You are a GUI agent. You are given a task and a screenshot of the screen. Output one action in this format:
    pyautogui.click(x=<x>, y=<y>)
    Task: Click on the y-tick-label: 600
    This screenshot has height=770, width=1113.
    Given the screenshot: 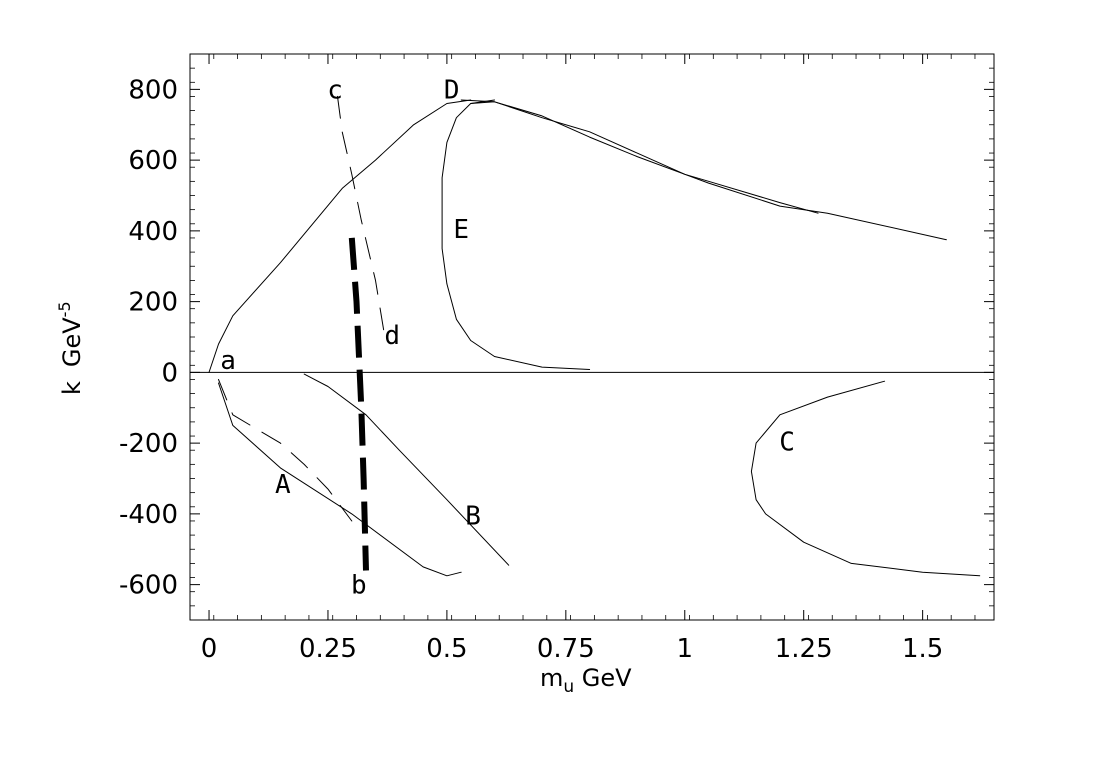 What is the action you would take?
    pyautogui.click(x=153, y=161)
    